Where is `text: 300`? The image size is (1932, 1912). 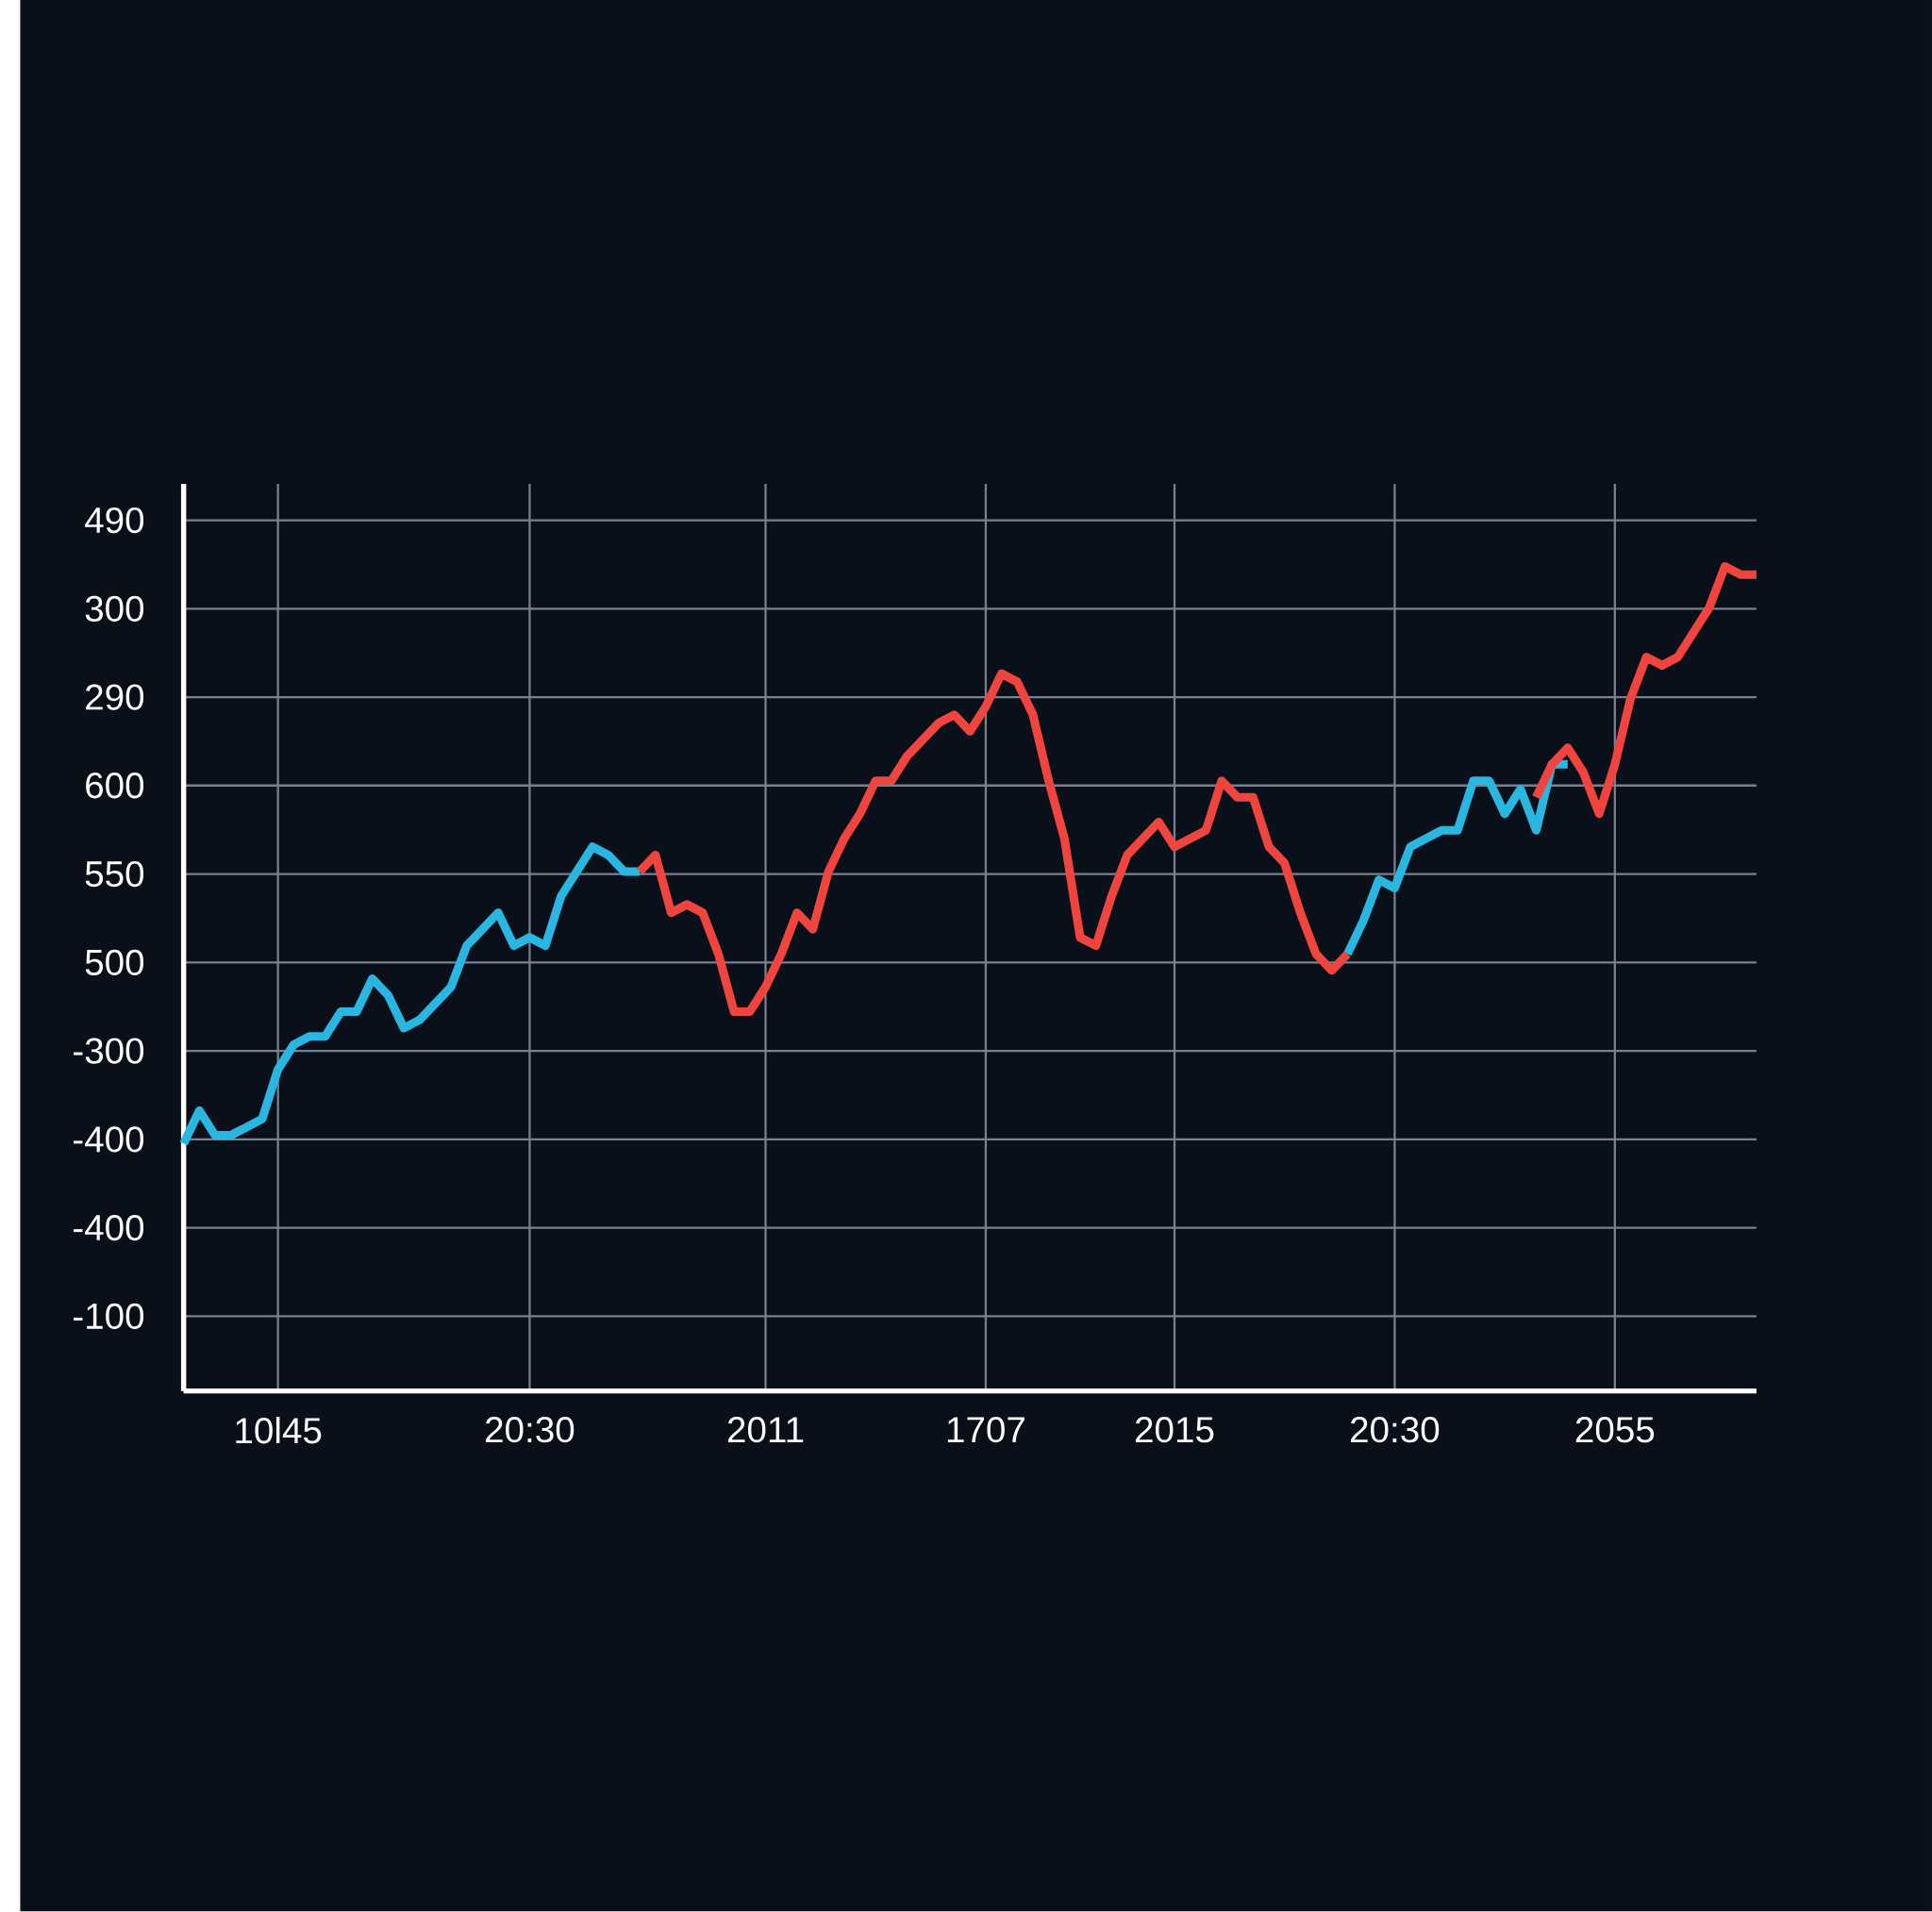 text: 300 is located at coordinates (115, 609).